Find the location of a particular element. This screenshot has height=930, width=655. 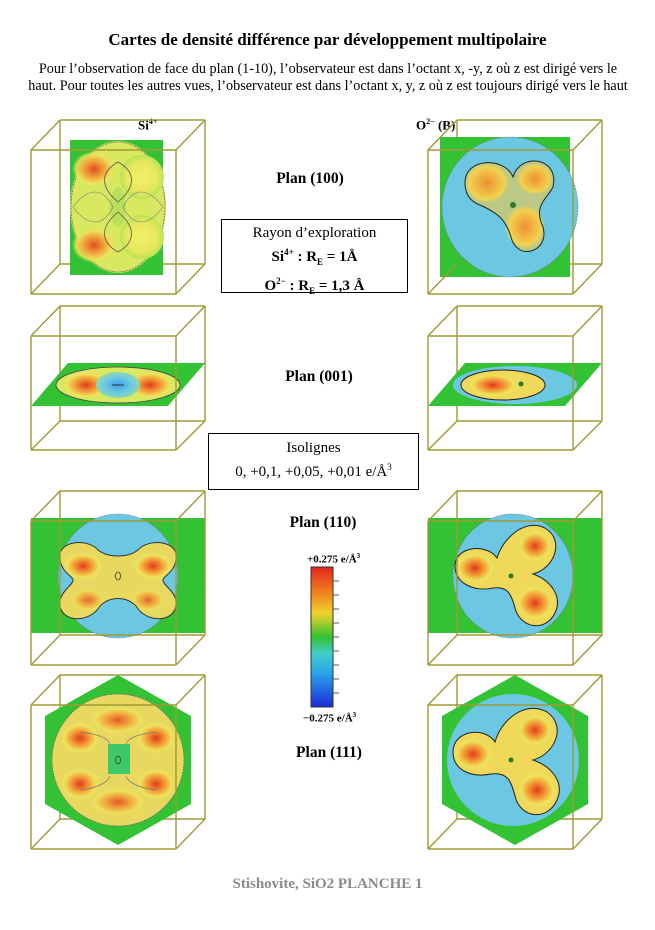

plan-label-100: Plan (100) is located at coordinates (310, 178).